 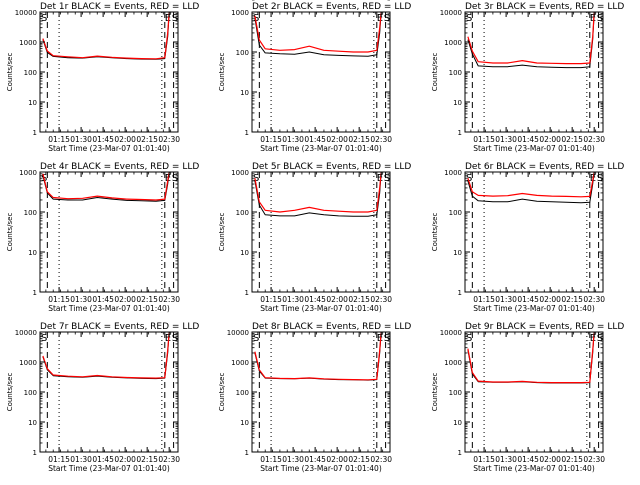 I want to click on panel-title: Det 7r BLACK = Events, RED = LLD, so click(x=119, y=327).